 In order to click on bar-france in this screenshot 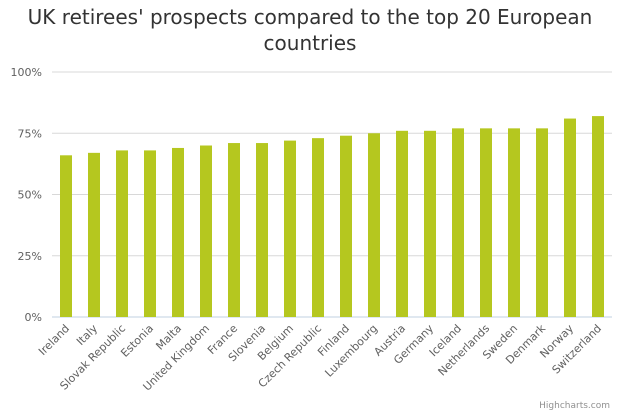, I will do `click(234, 230)`.